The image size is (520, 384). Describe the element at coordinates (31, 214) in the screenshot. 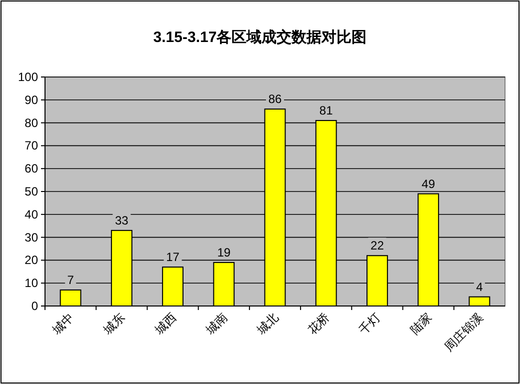

I see `y-tick-label: 40` at that location.